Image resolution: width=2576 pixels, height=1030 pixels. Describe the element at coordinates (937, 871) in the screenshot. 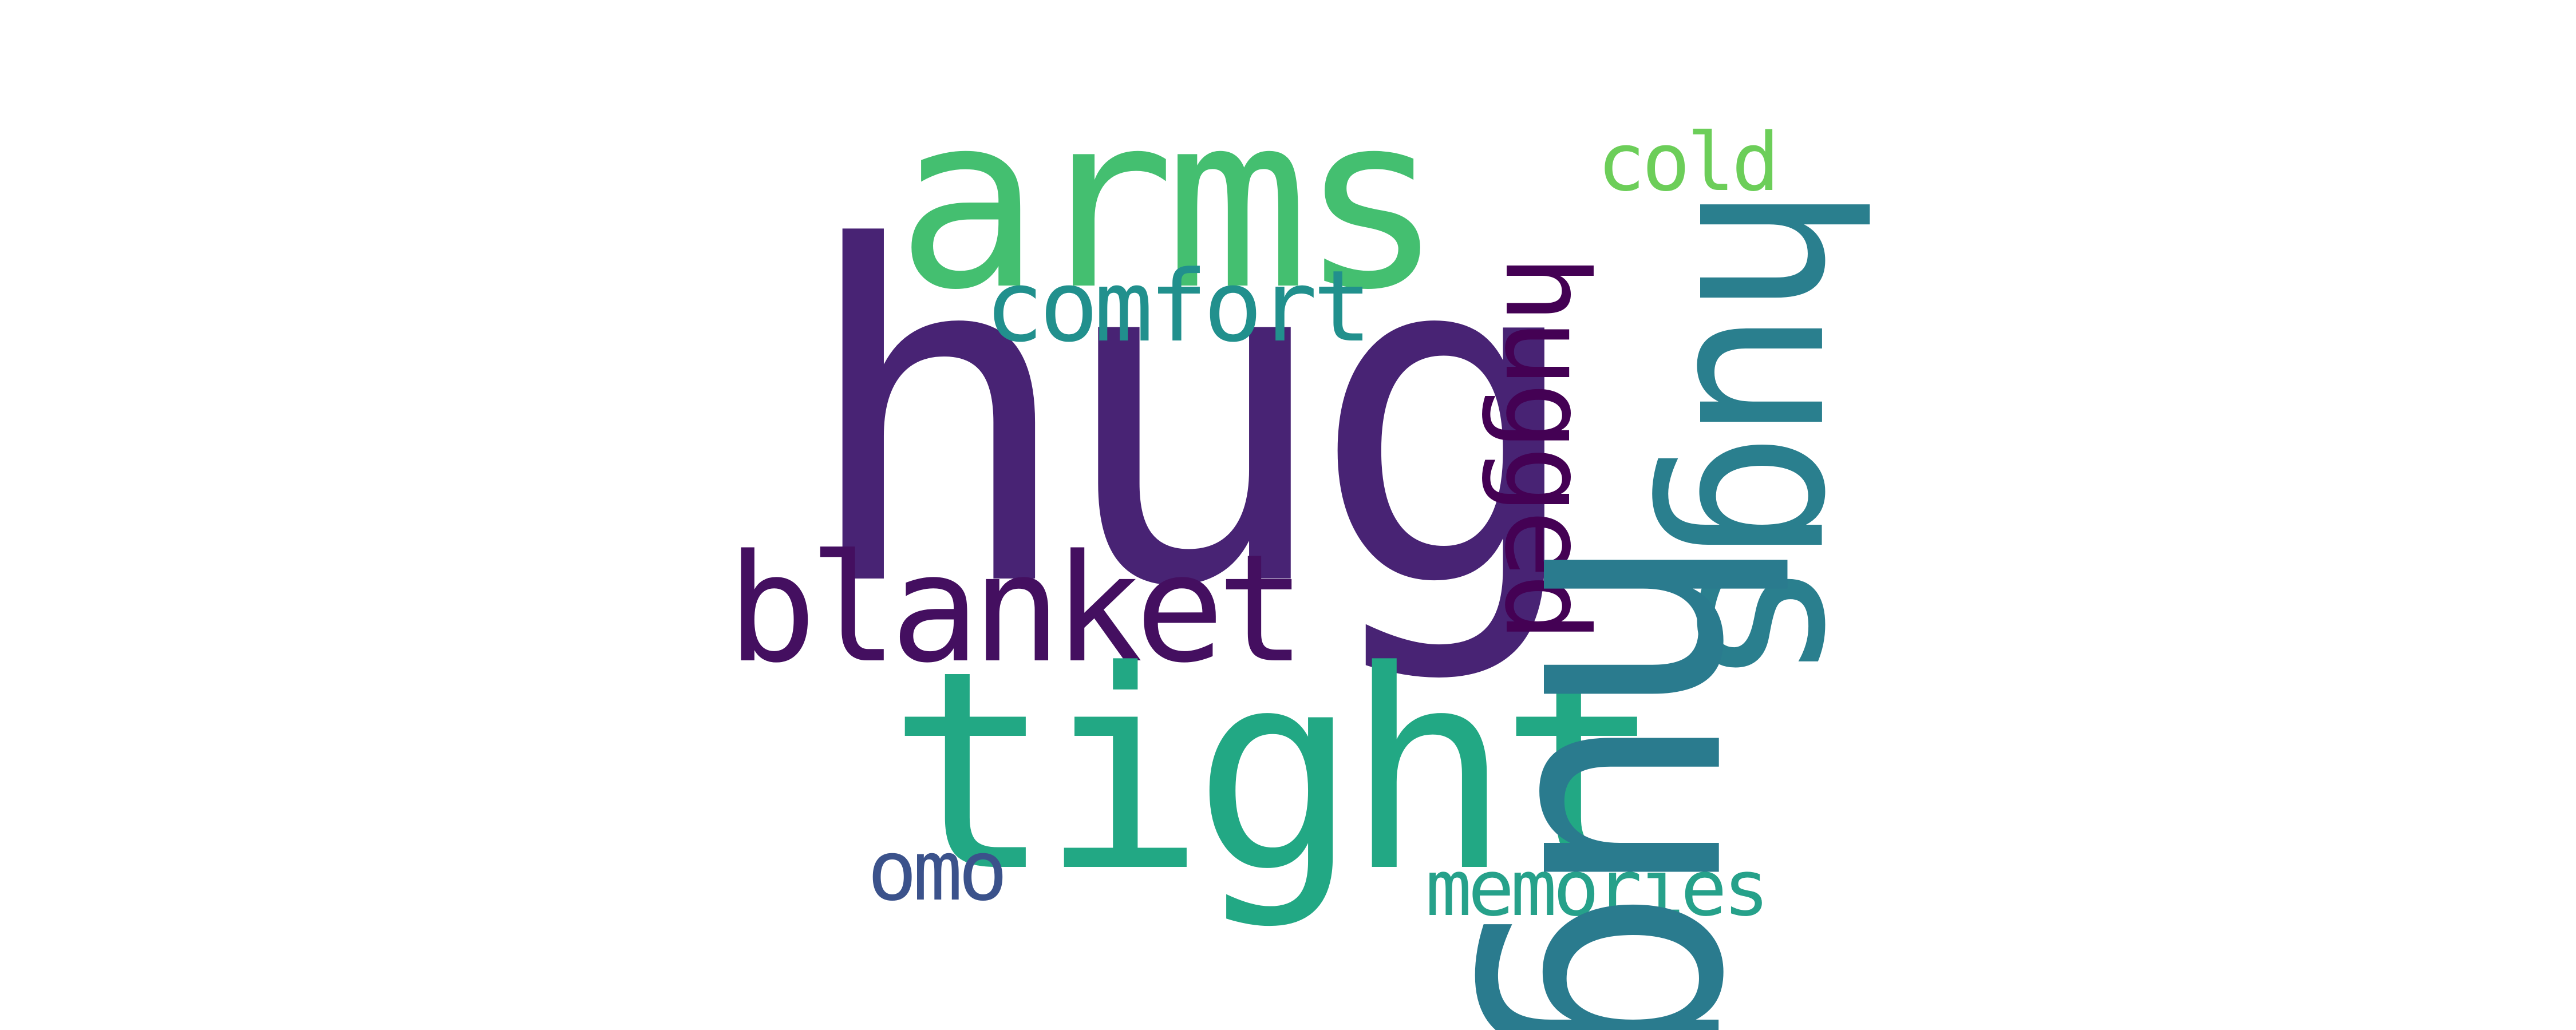

I see `word-omo: omo` at that location.